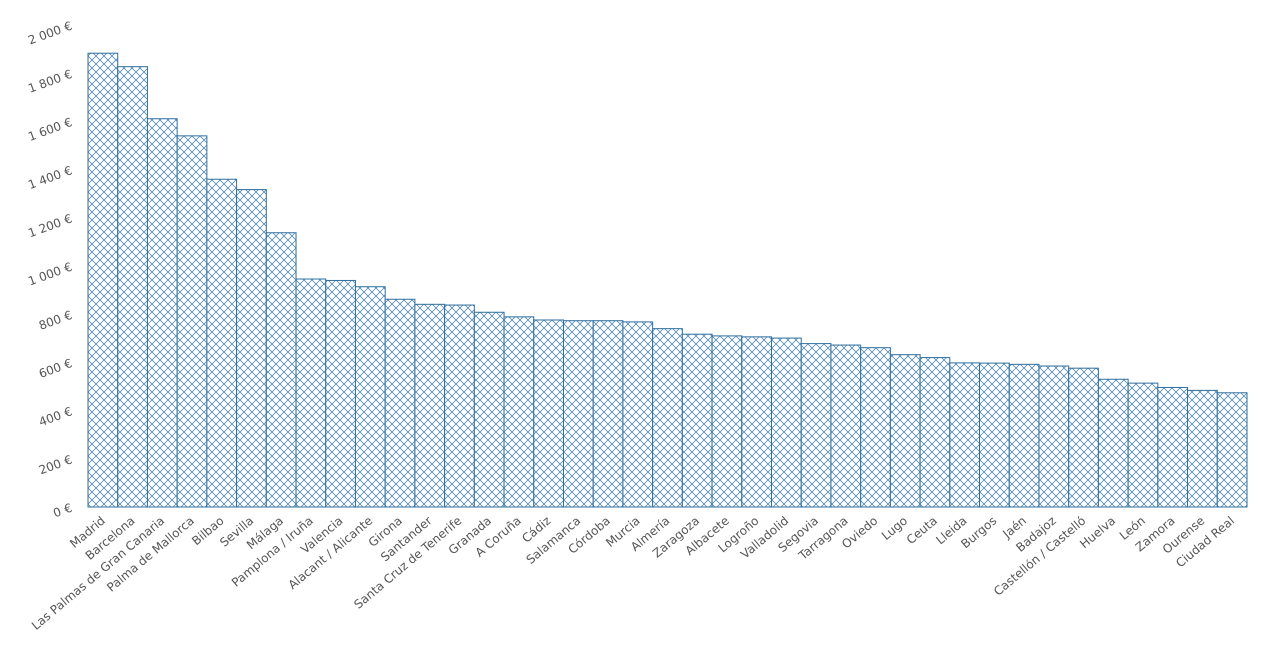 Image resolution: width=1284 pixels, height=669 pixels. I want to click on y-tick-label: 200 €, so click(55, 464).